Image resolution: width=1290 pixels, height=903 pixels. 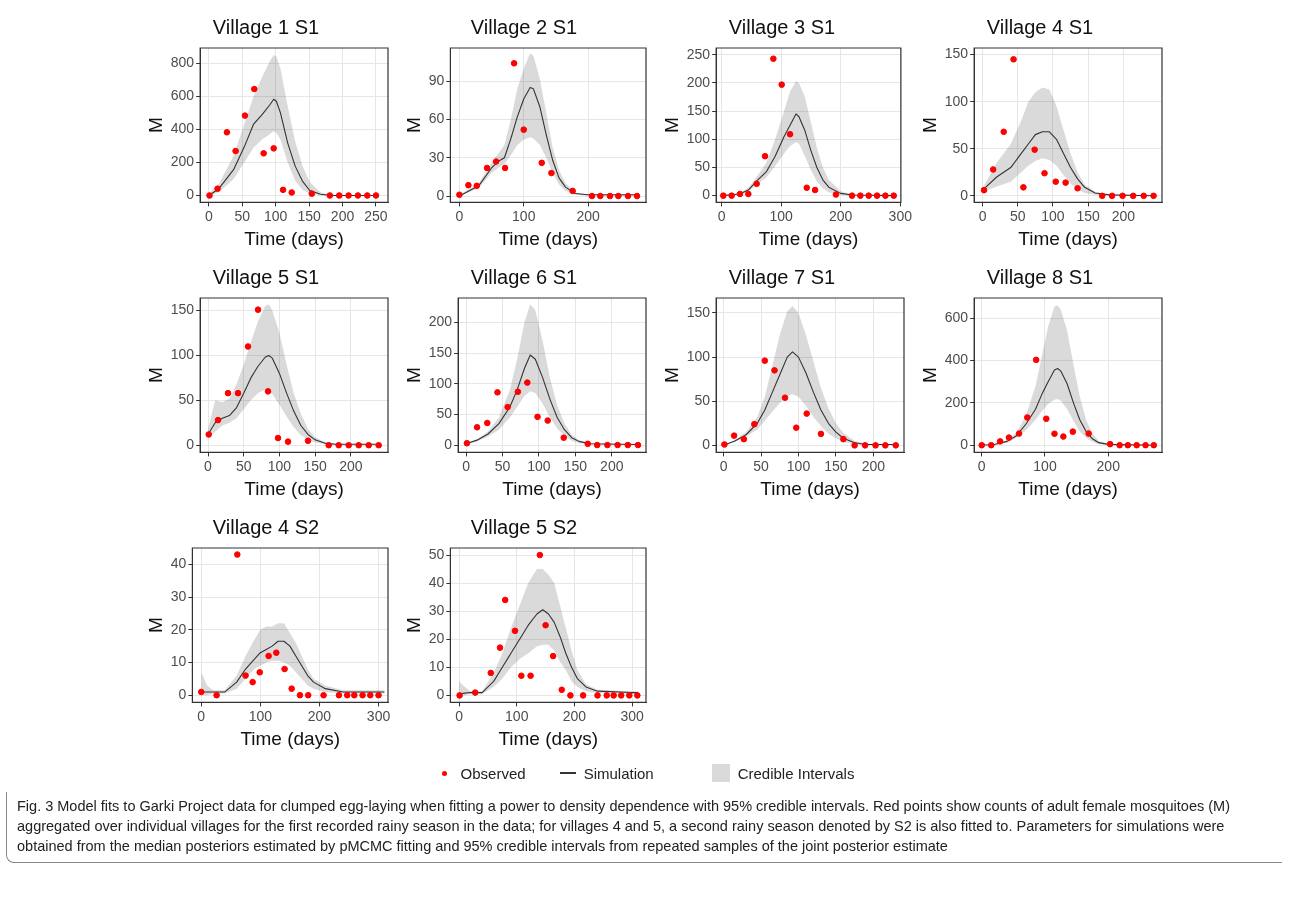 I want to click on chart-title: Village 1 S1, so click(x=266, y=26).